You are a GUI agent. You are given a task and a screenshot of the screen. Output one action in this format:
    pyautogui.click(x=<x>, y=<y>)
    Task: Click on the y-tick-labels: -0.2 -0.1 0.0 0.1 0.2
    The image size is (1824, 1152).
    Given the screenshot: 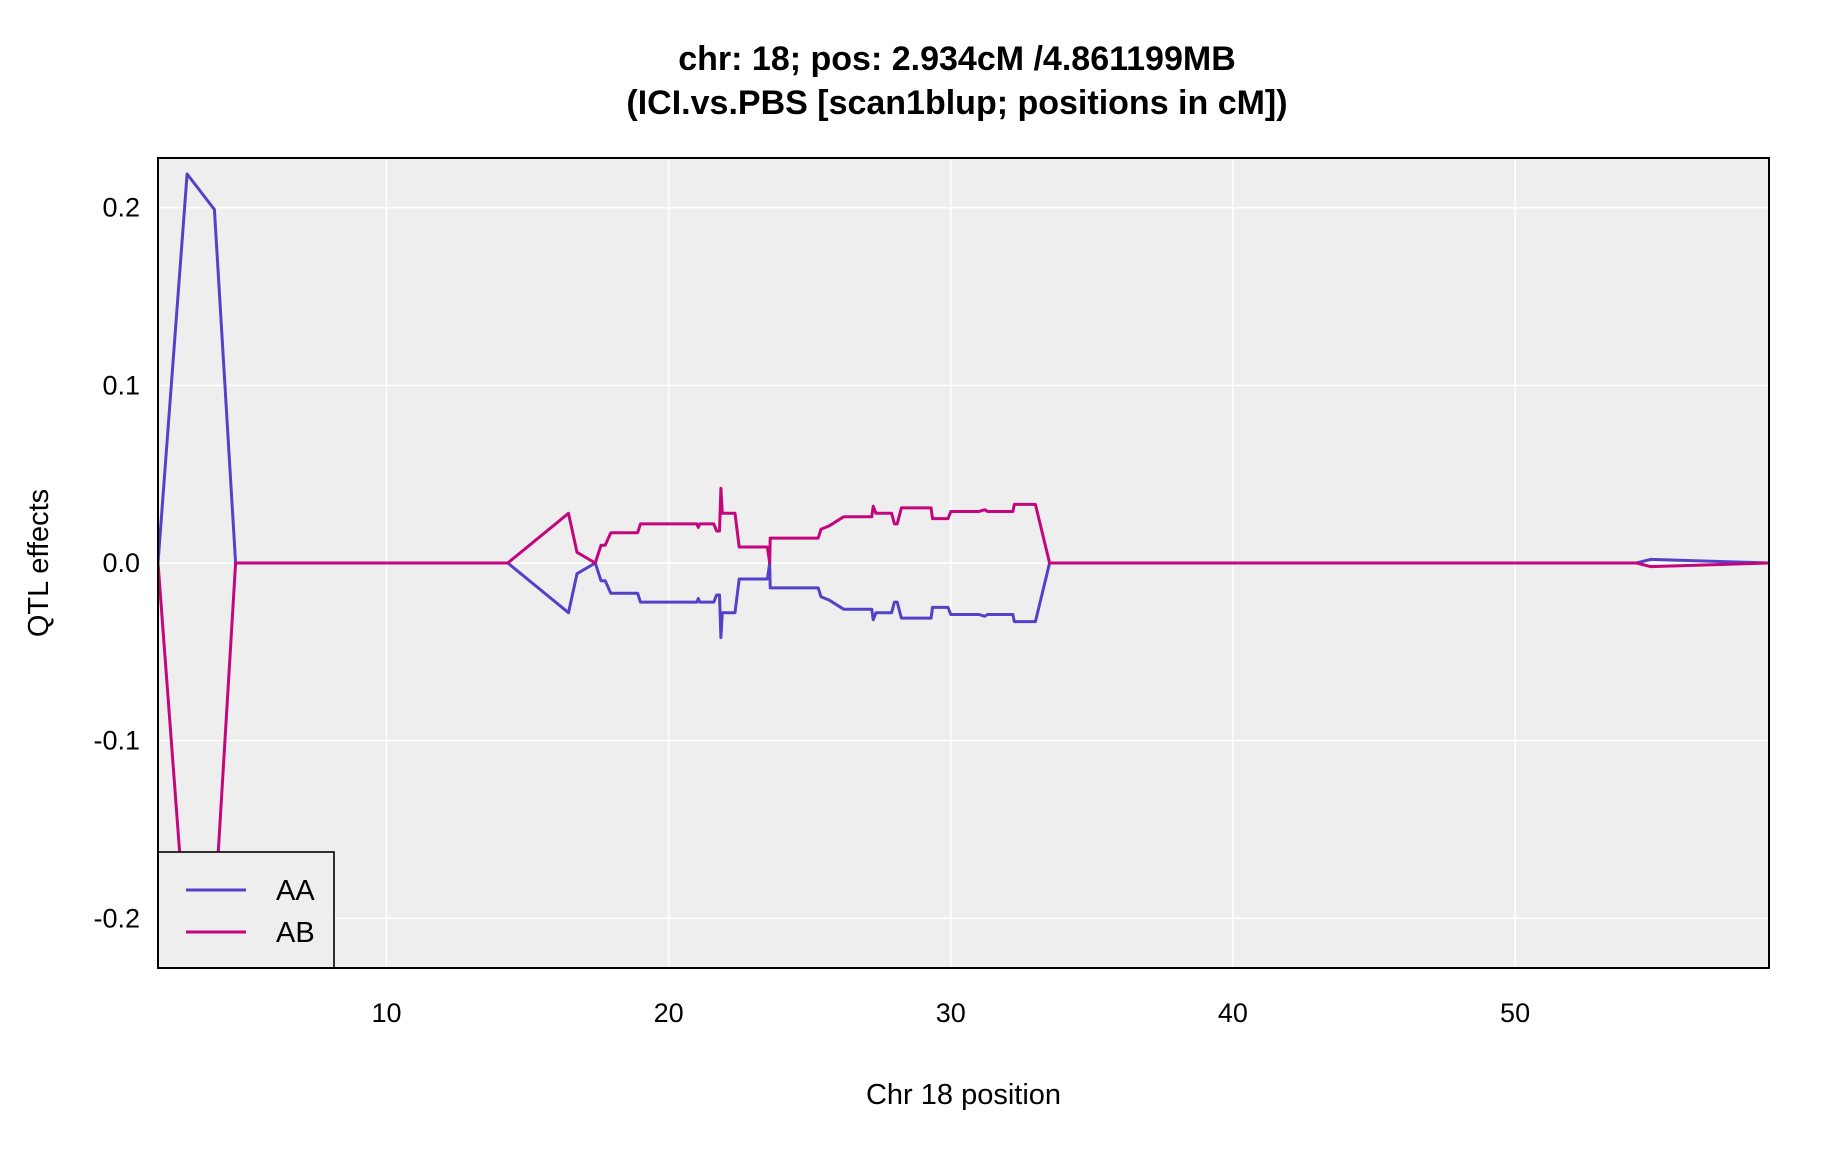 What is the action you would take?
    pyautogui.click(x=116, y=563)
    